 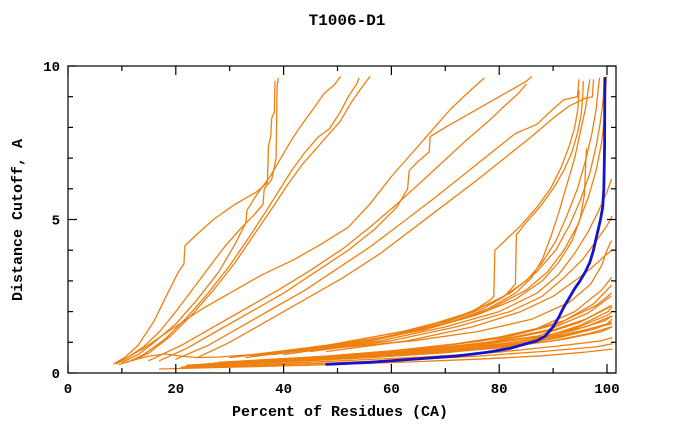 What do you see at coordinates (18, 220) in the screenshot?
I see `y-axis-label: Distance Cutoff, A` at bounding box center [18, 220].